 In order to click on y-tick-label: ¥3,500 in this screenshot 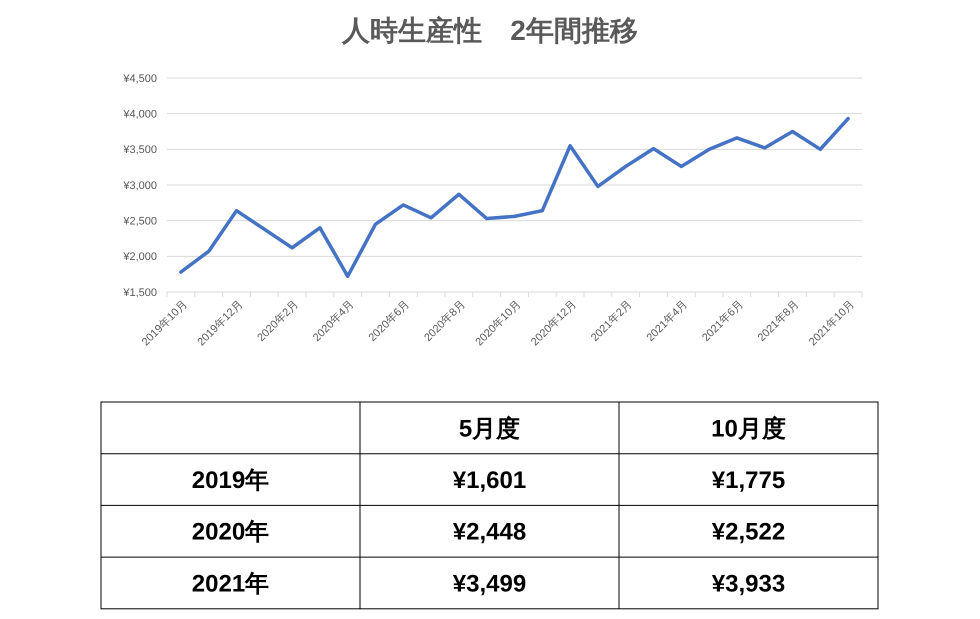, I will do `click(139, 150)`.